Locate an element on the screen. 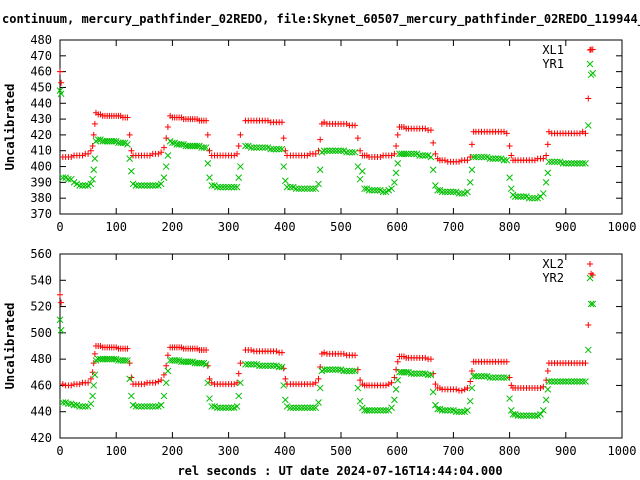 This screenshot has height=480, width=640. y-tick-label: 480 is located at coordinates (41, 359).